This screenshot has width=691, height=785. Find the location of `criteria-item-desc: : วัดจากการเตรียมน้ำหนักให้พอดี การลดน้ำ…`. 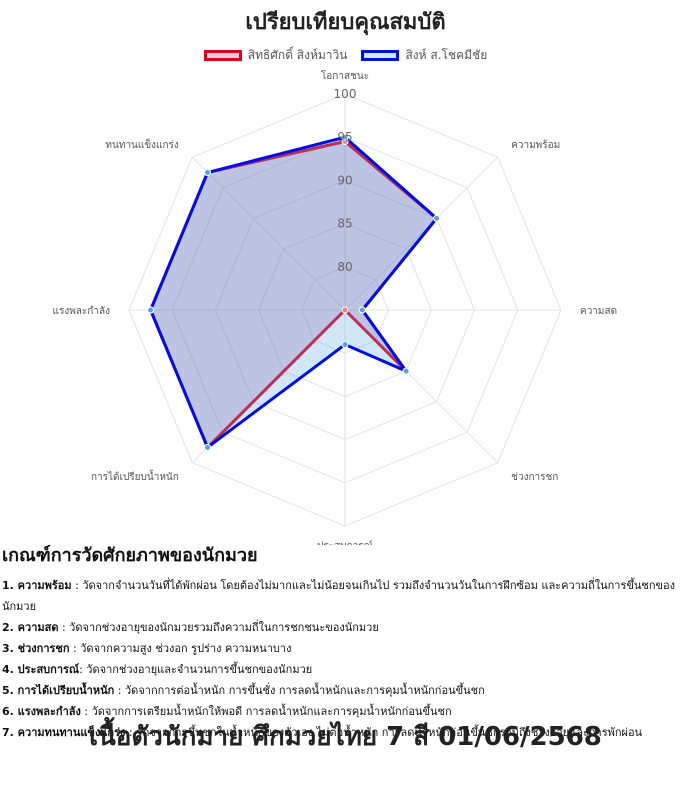

criteria-item-desc: : วัดจากการเตรียมน้ำหนักให้พอดี การลดน้ำ… is located at coordinates (266, 711).